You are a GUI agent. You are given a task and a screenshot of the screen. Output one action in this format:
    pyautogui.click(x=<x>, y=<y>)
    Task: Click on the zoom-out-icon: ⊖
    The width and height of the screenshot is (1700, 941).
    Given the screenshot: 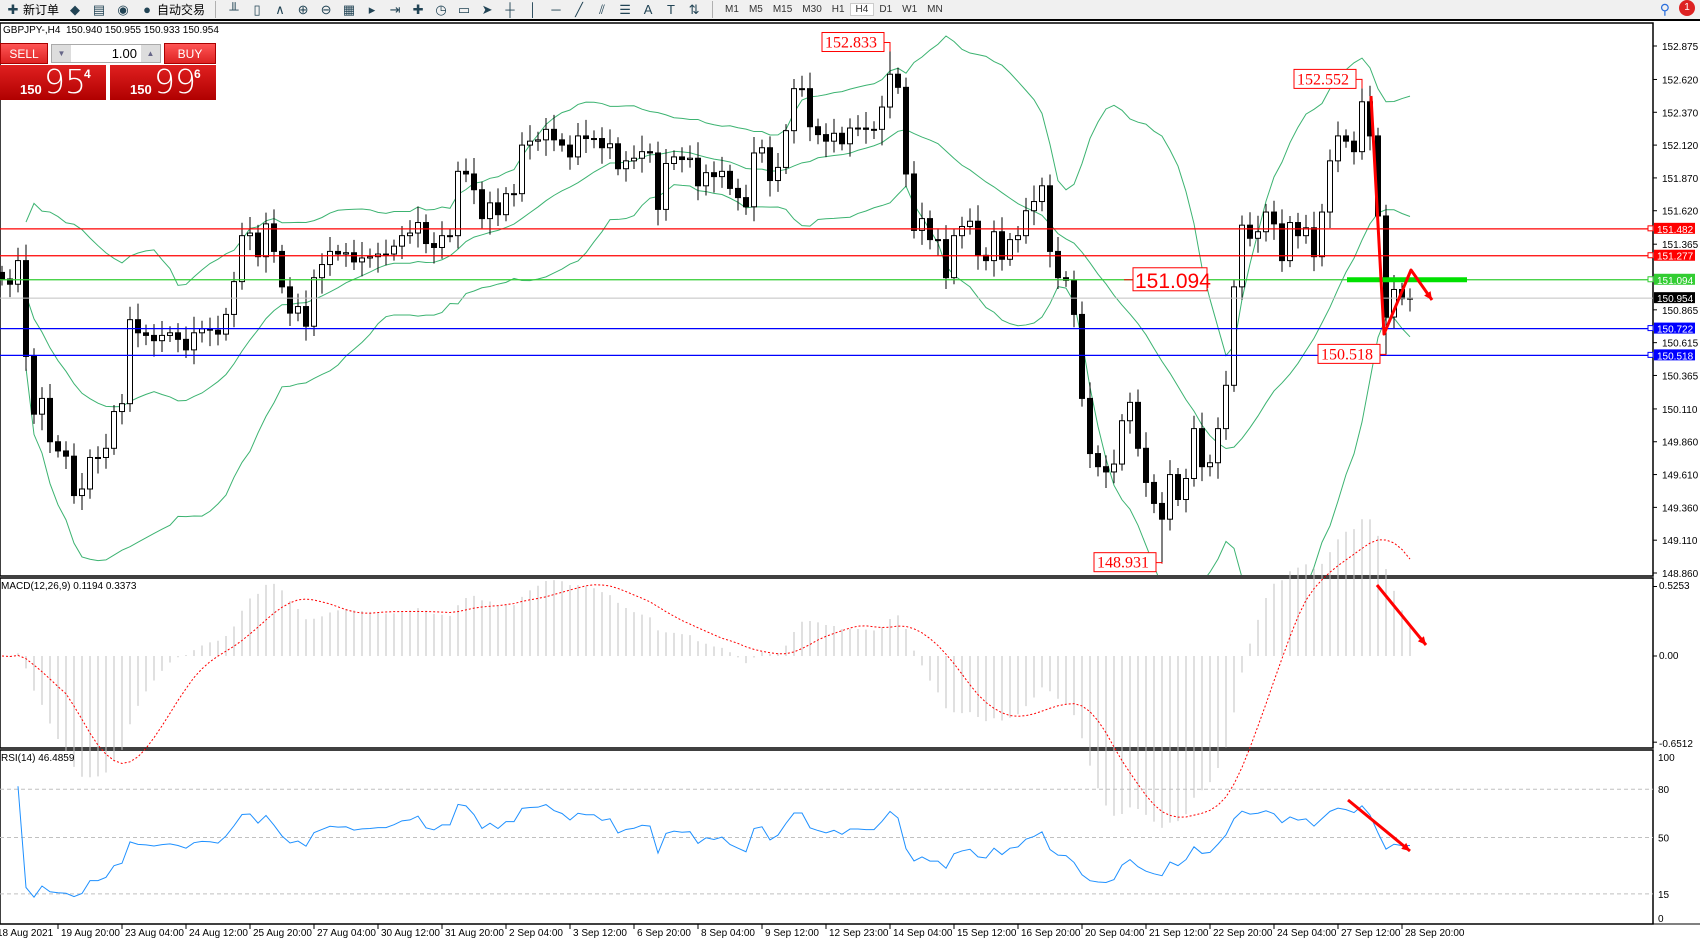 What is the action you would take?
    pyautogui.click(x=326, y=9)
    